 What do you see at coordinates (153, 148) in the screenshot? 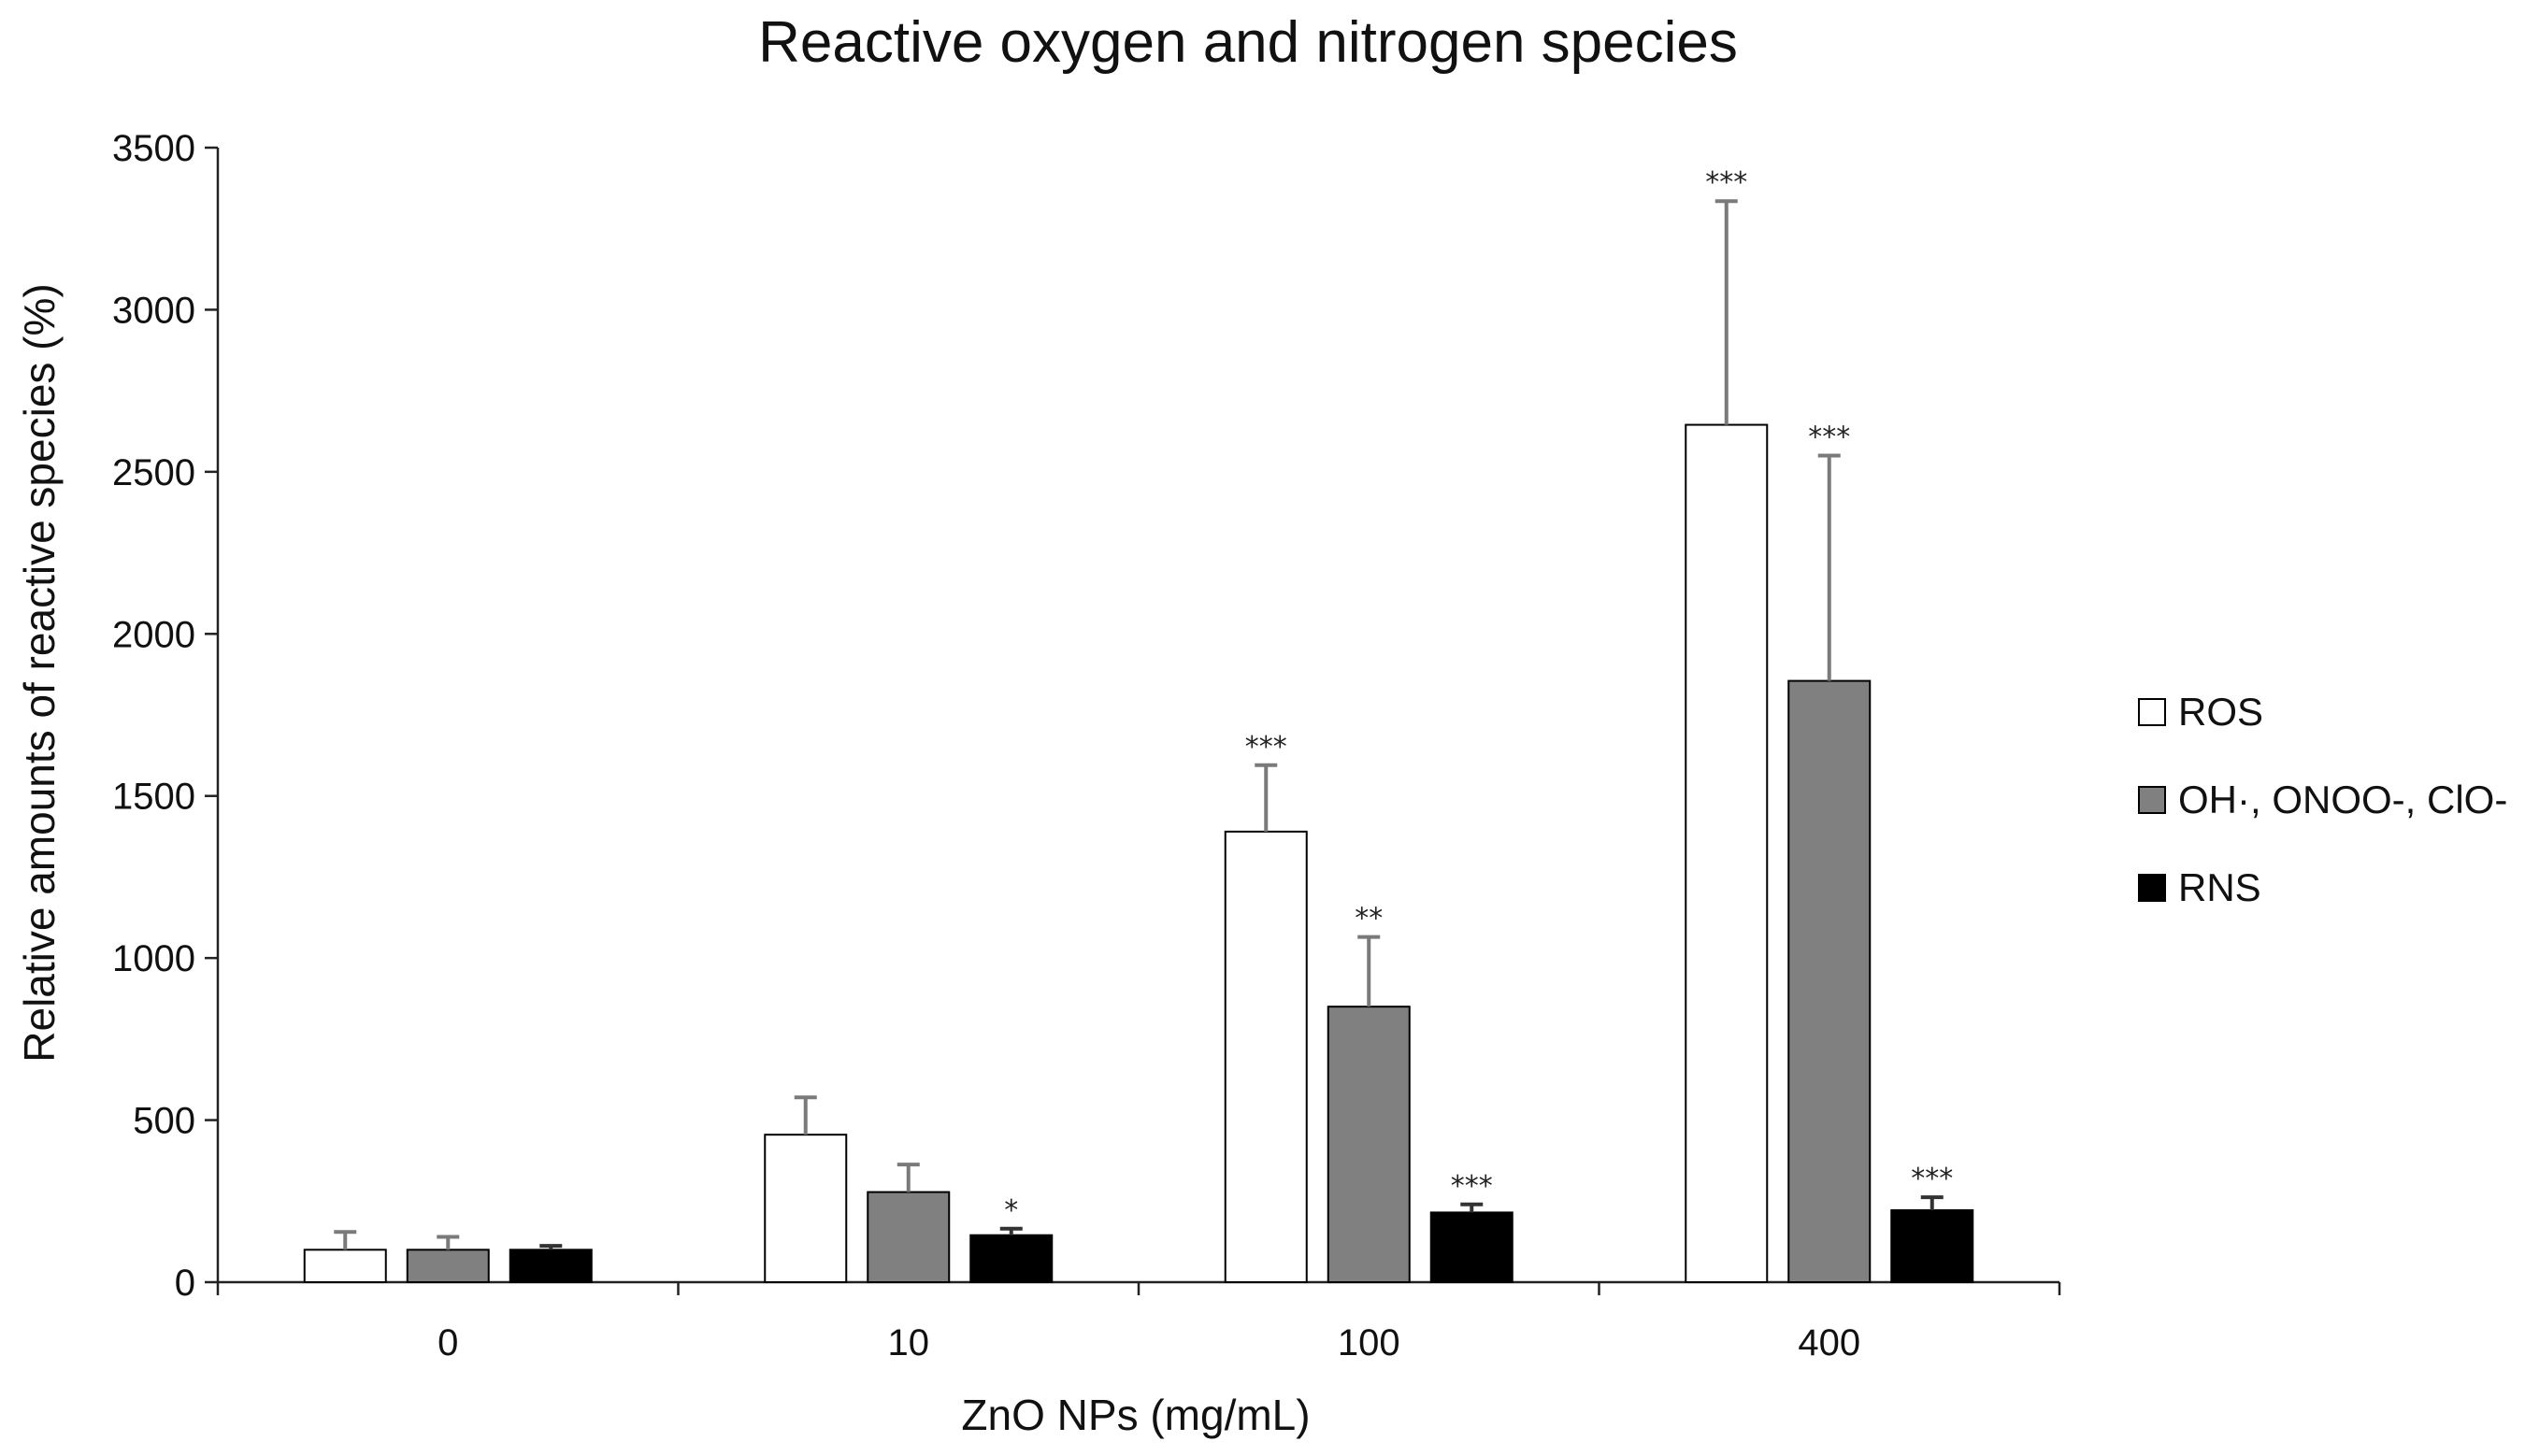
I see `y-tick-label: 3500` at bounding box center [153, 148].